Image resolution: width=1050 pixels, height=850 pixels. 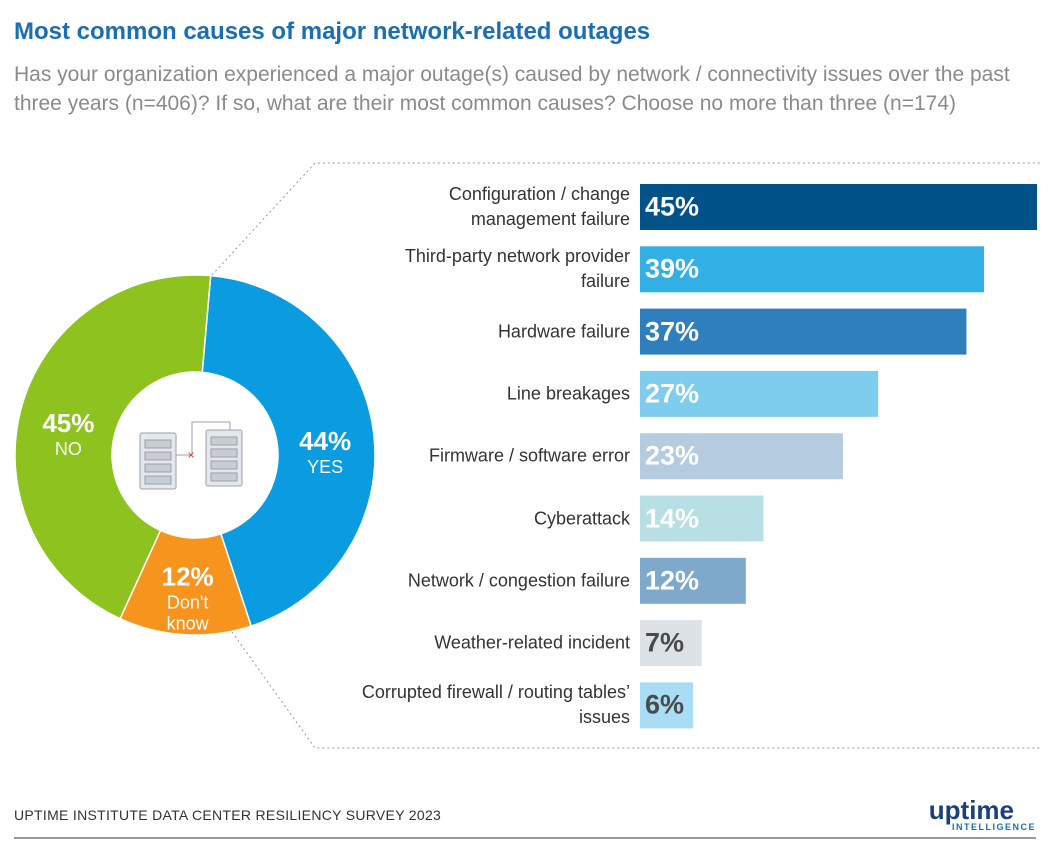 I want to click on slice-label: 44% YES, so click(x=325, y=452).